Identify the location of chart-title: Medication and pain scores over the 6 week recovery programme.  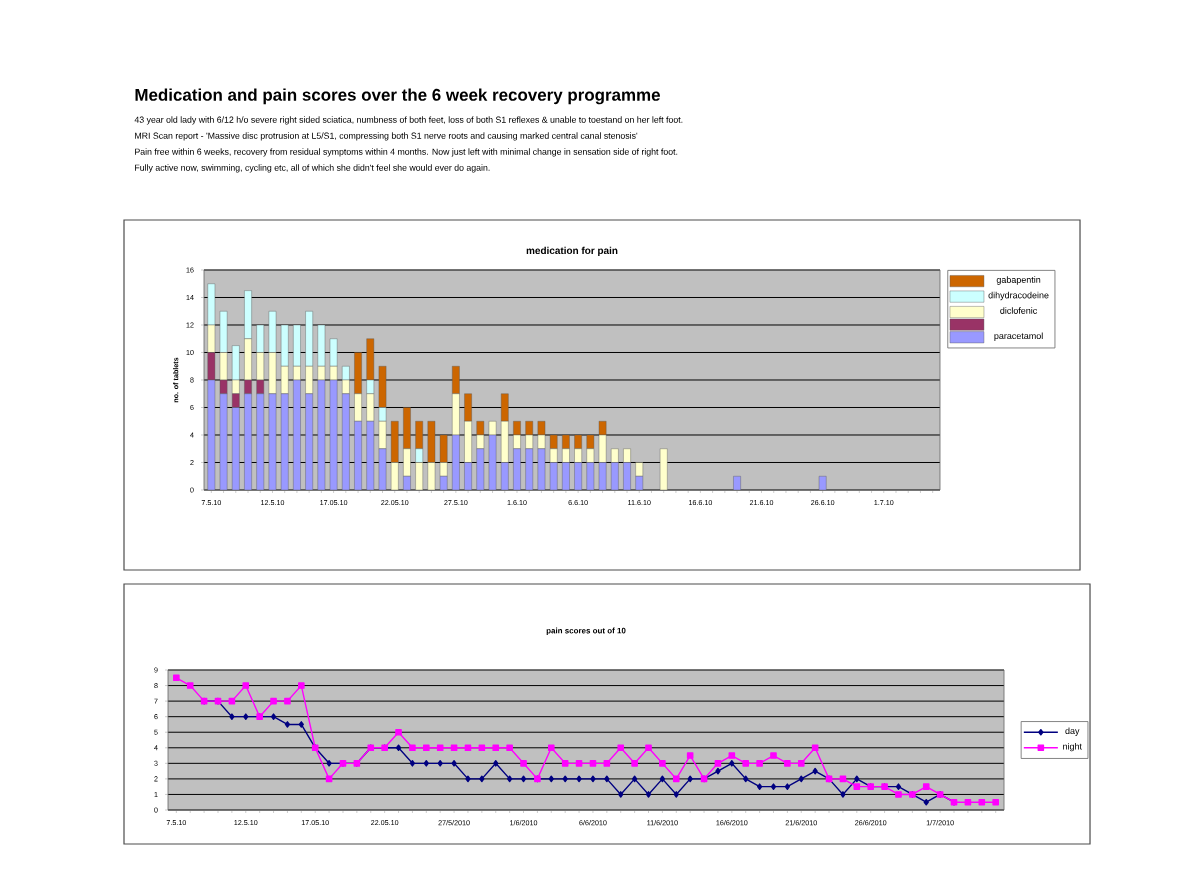
(397, 96).